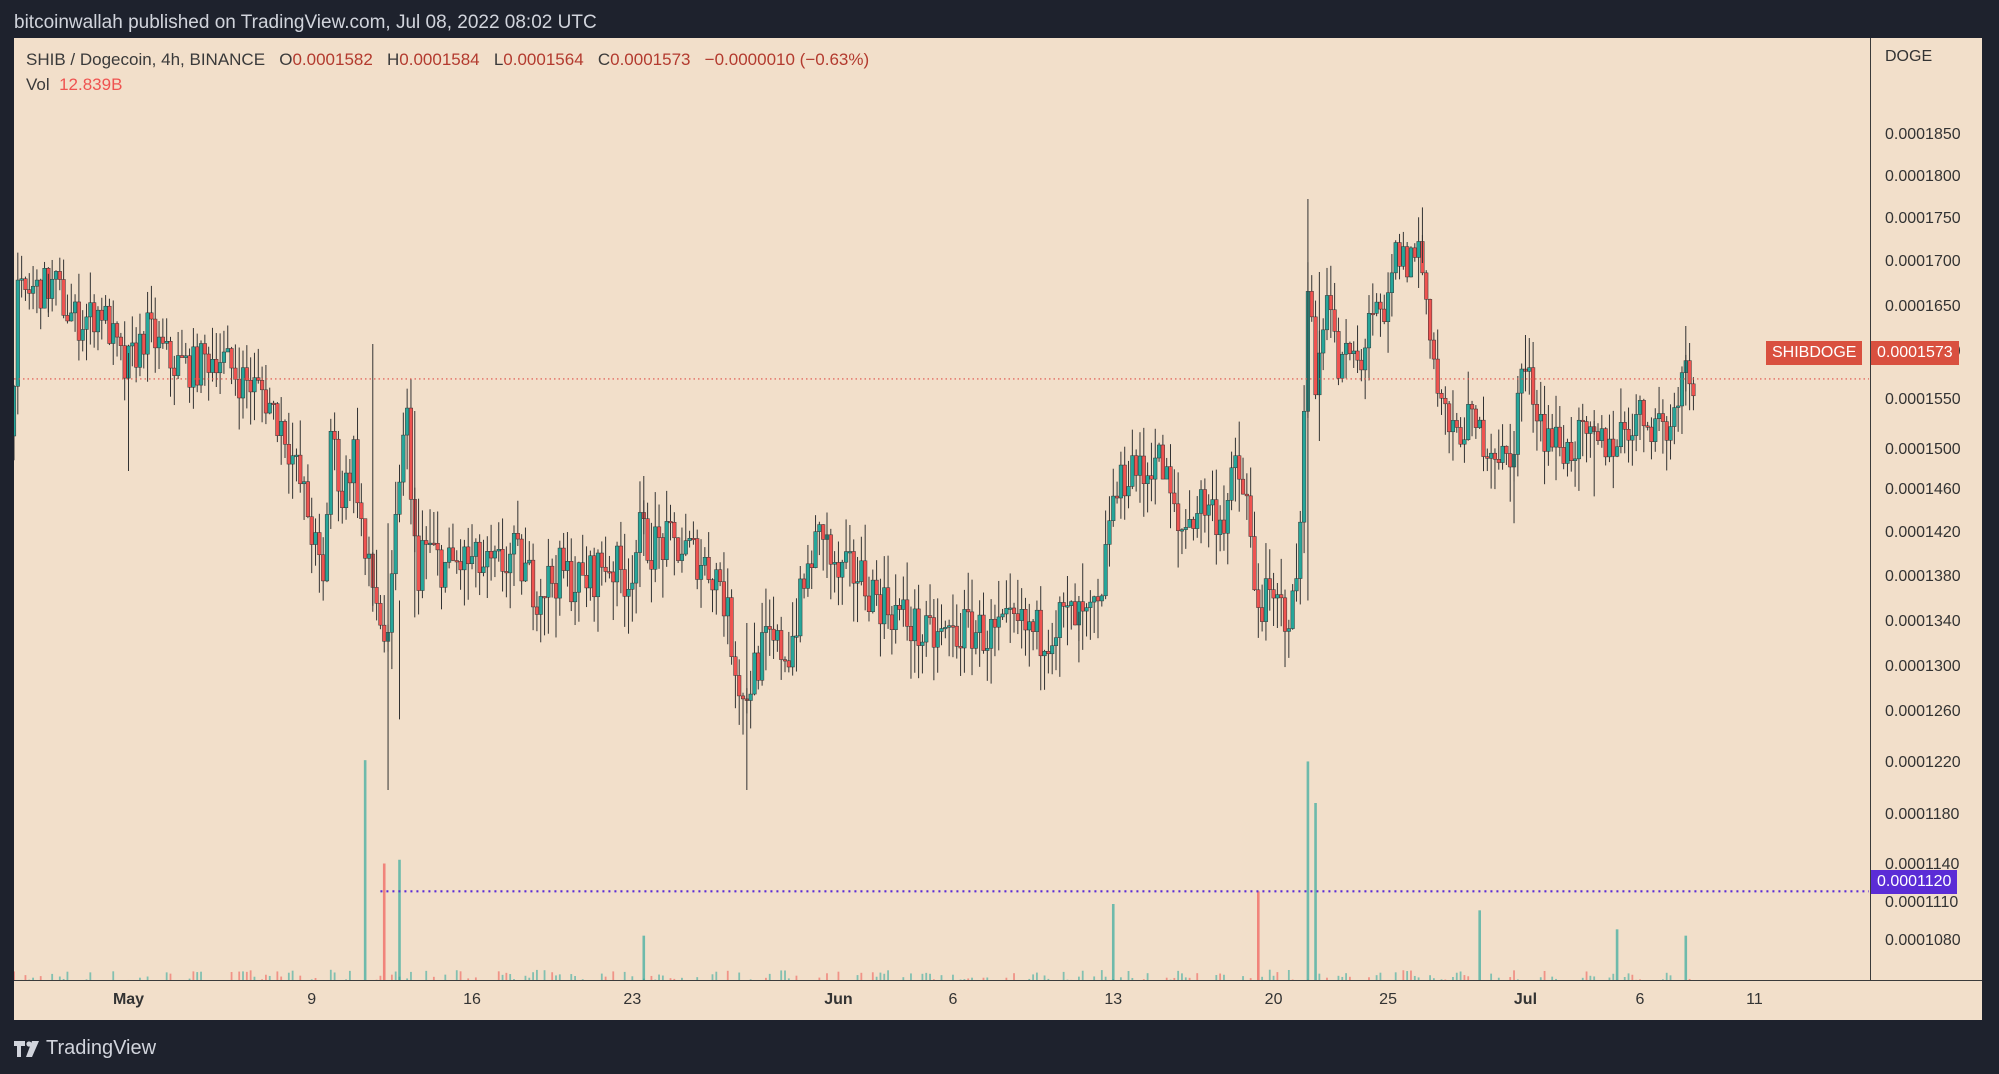 The height and width of the screenshot is (1074, 1999). Describe the element at coordinates (38, 84) in the screenshot. I see `volume-label: Vol` at that location.